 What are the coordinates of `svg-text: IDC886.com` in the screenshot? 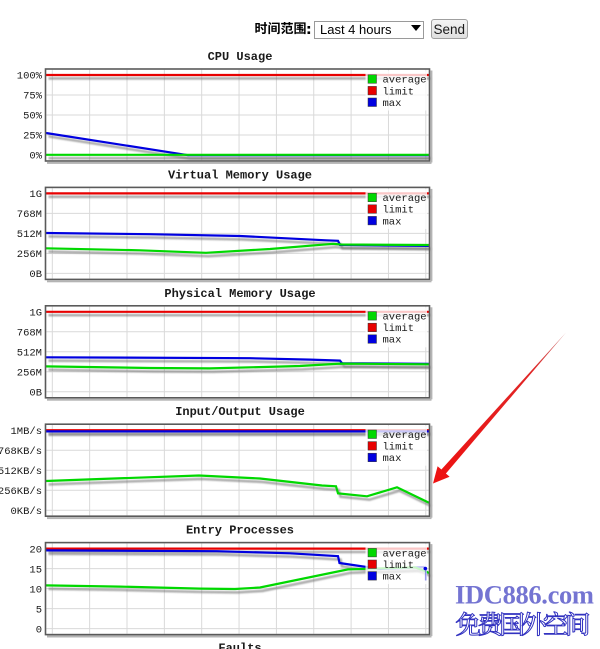 It's located at (524, 595).